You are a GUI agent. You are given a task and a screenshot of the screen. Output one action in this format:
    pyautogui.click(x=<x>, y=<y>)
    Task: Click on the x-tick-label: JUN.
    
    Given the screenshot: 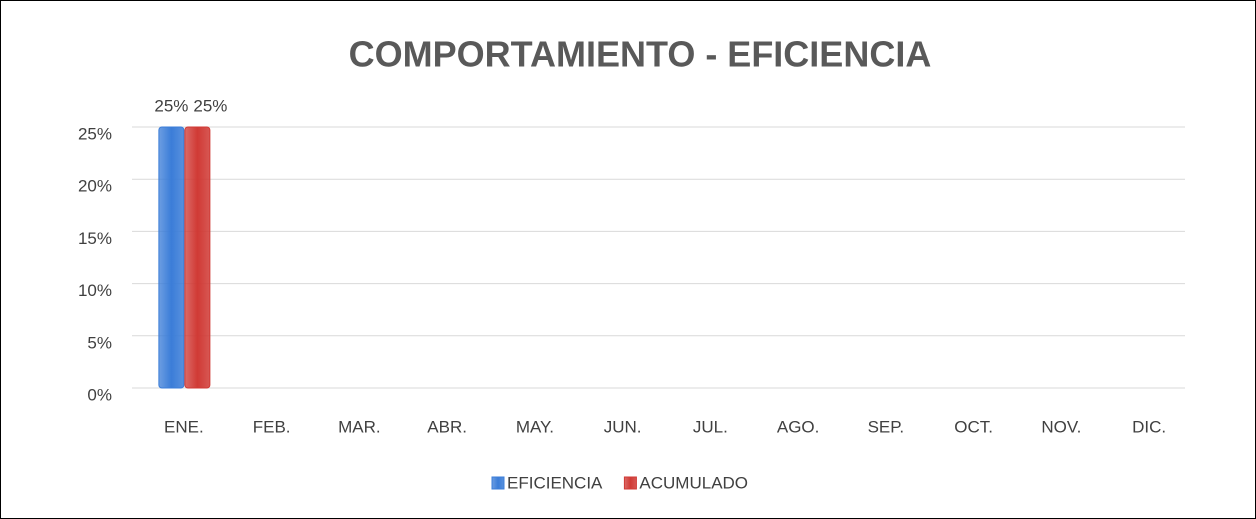 What is the action you would take?
    pyautogui.click(x=623, y=426)
    